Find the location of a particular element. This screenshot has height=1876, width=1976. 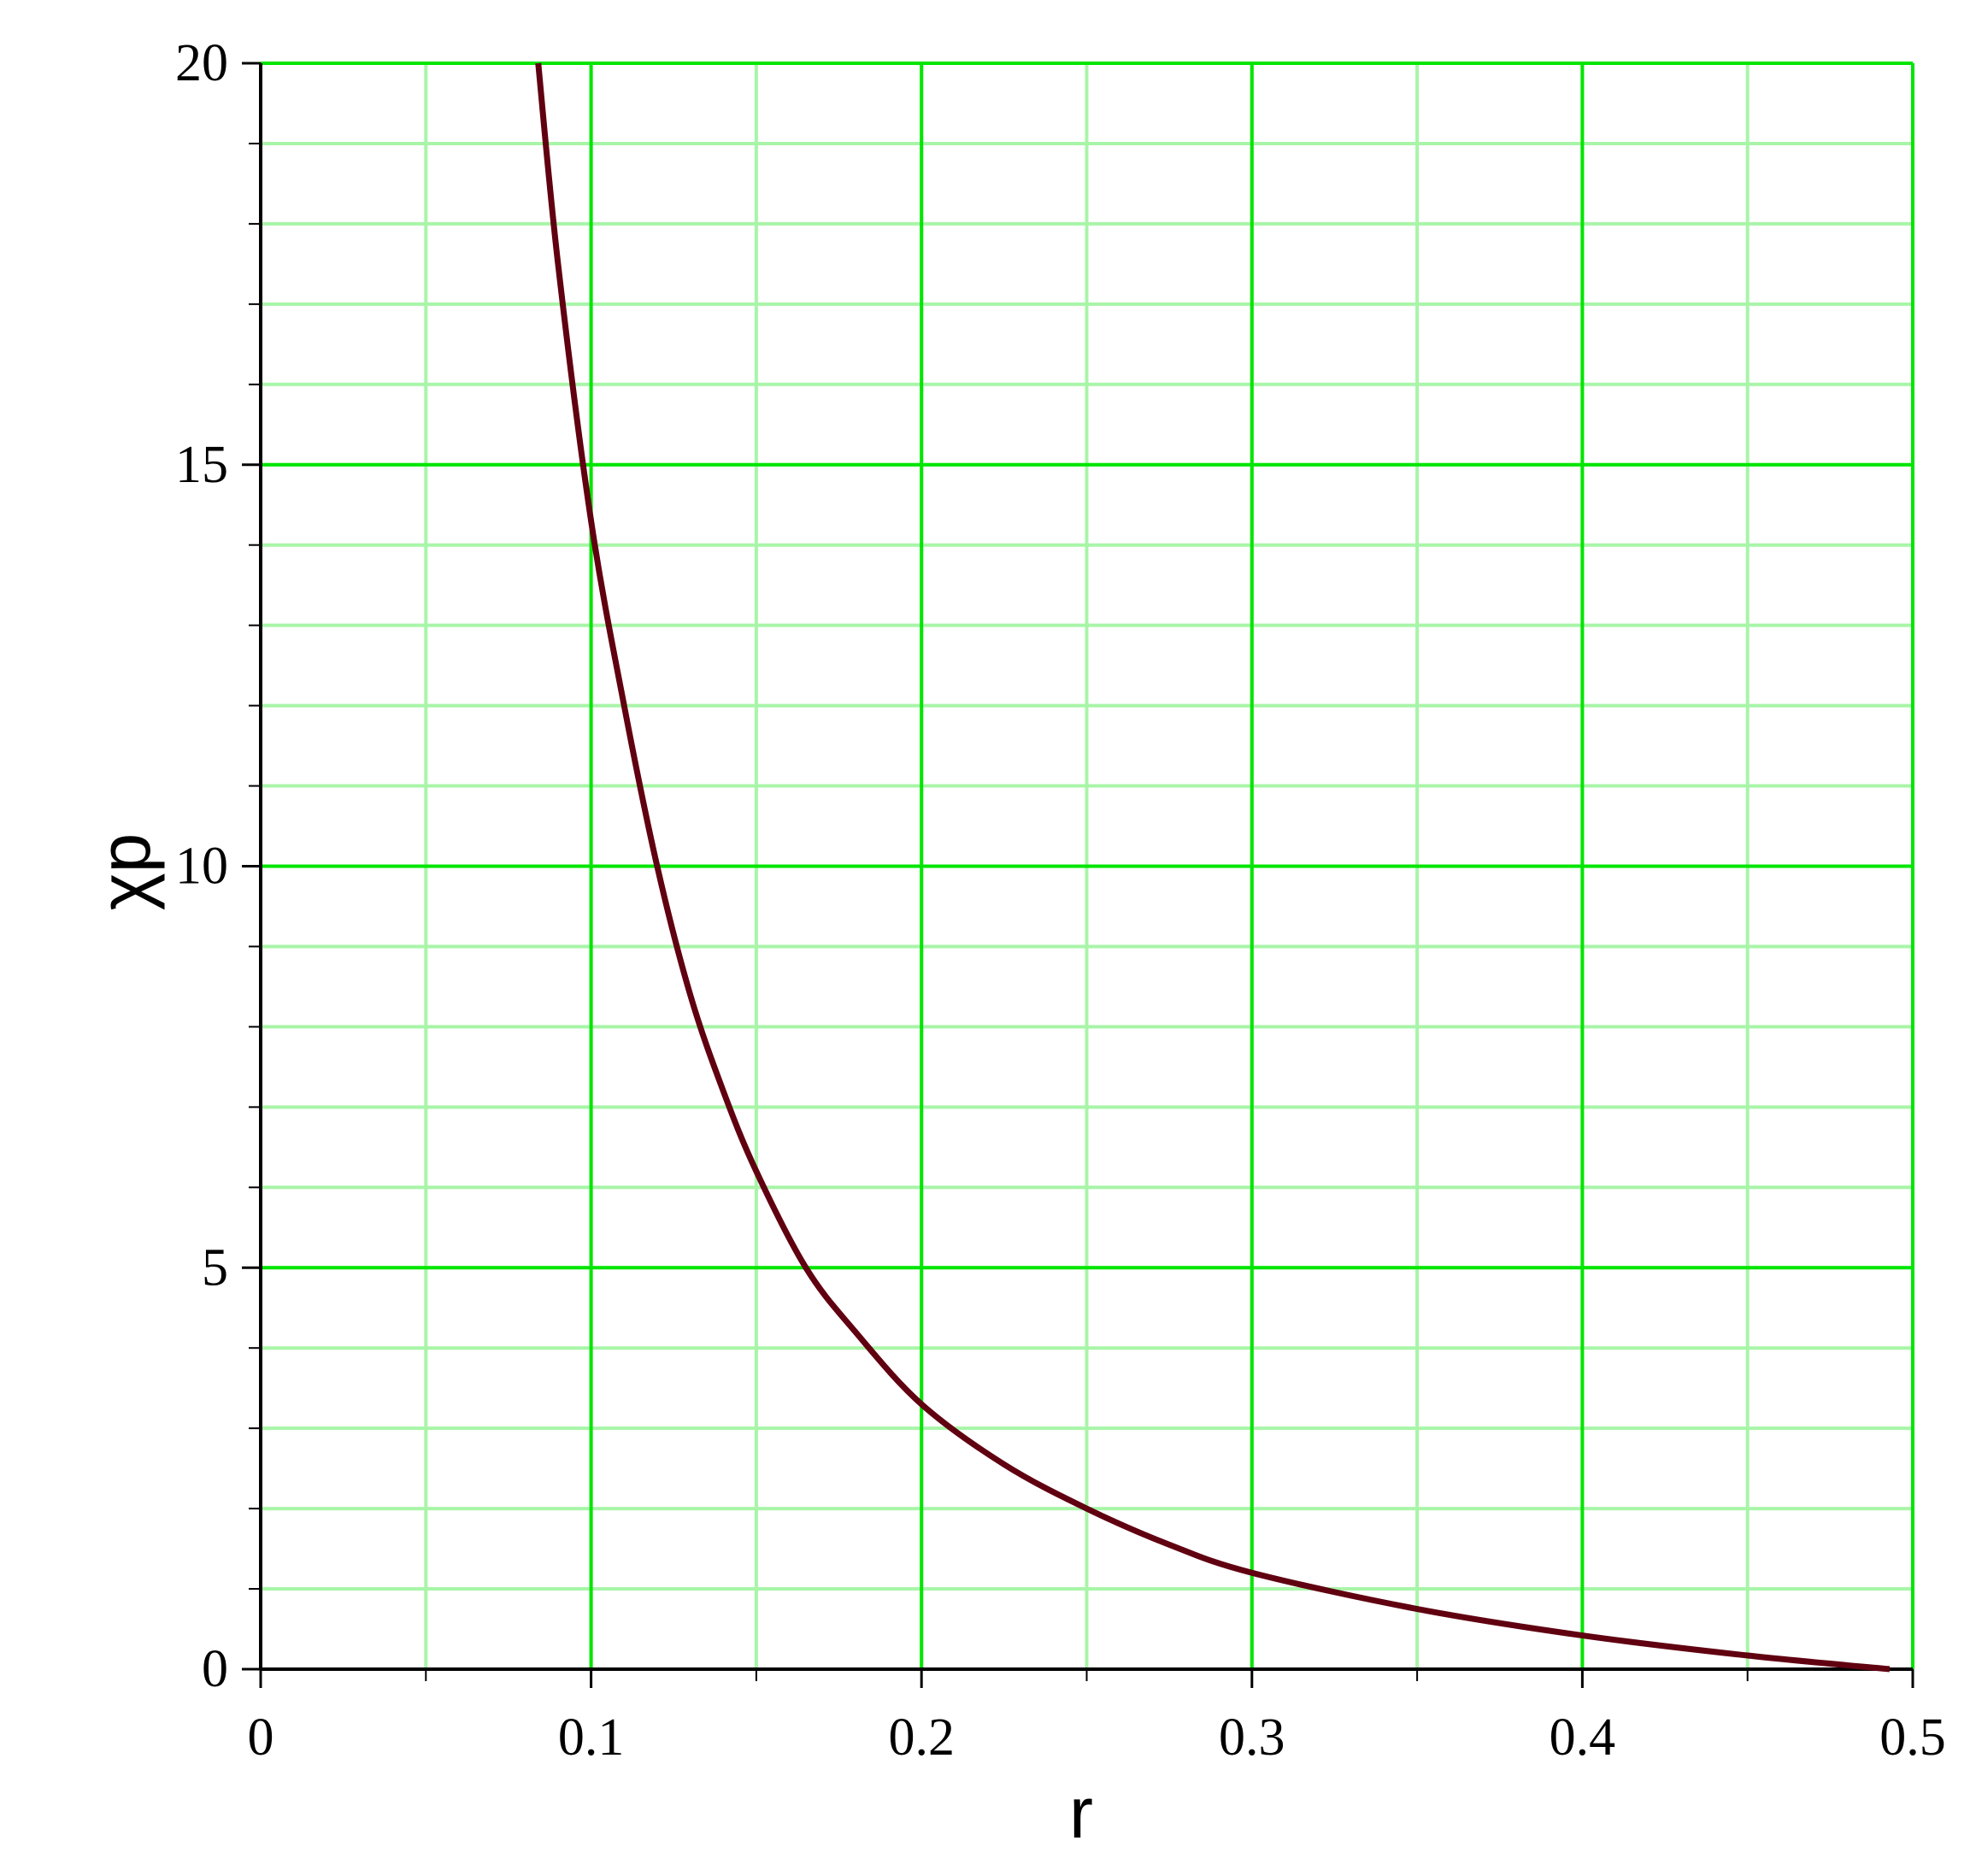

y-tick-label: 15 is located at coordinates (201, 465).